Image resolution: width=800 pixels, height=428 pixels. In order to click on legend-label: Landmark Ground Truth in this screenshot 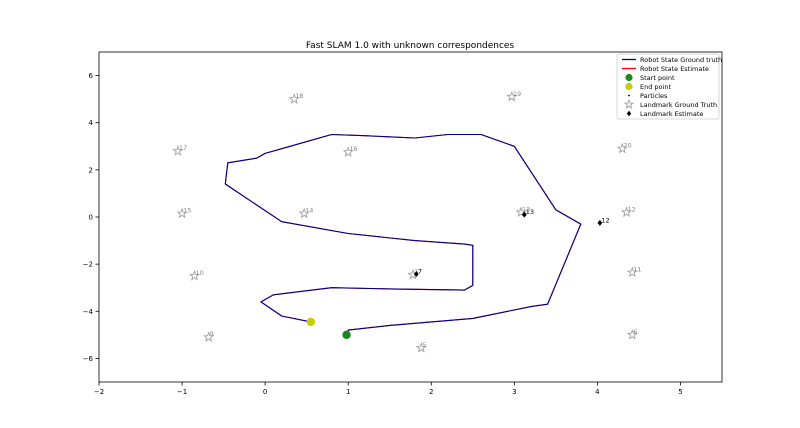, I will do `click(678, 105)`.